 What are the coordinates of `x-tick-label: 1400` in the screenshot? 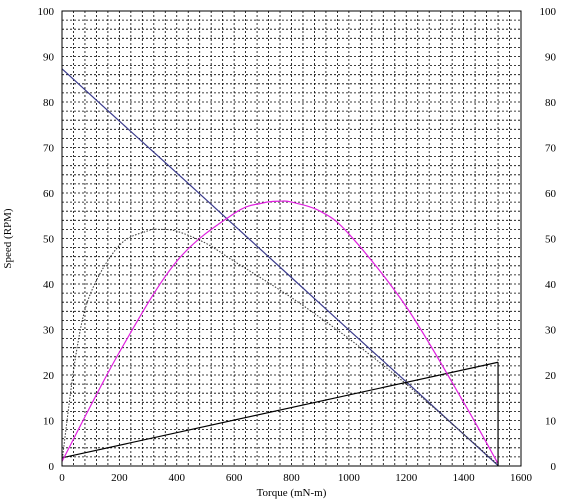 It's located at (464, 478).